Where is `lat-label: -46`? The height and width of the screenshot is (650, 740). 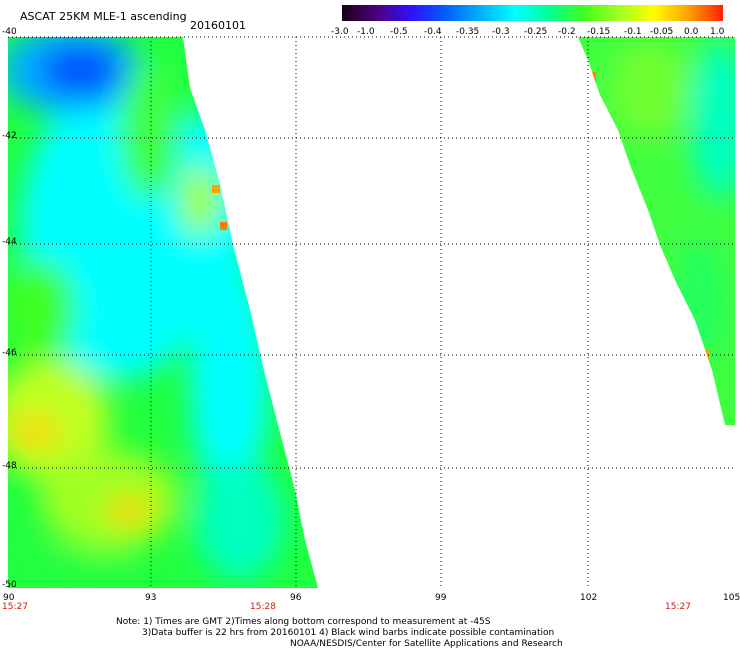 lat-label: -46 is located at coordinates (9, 353).